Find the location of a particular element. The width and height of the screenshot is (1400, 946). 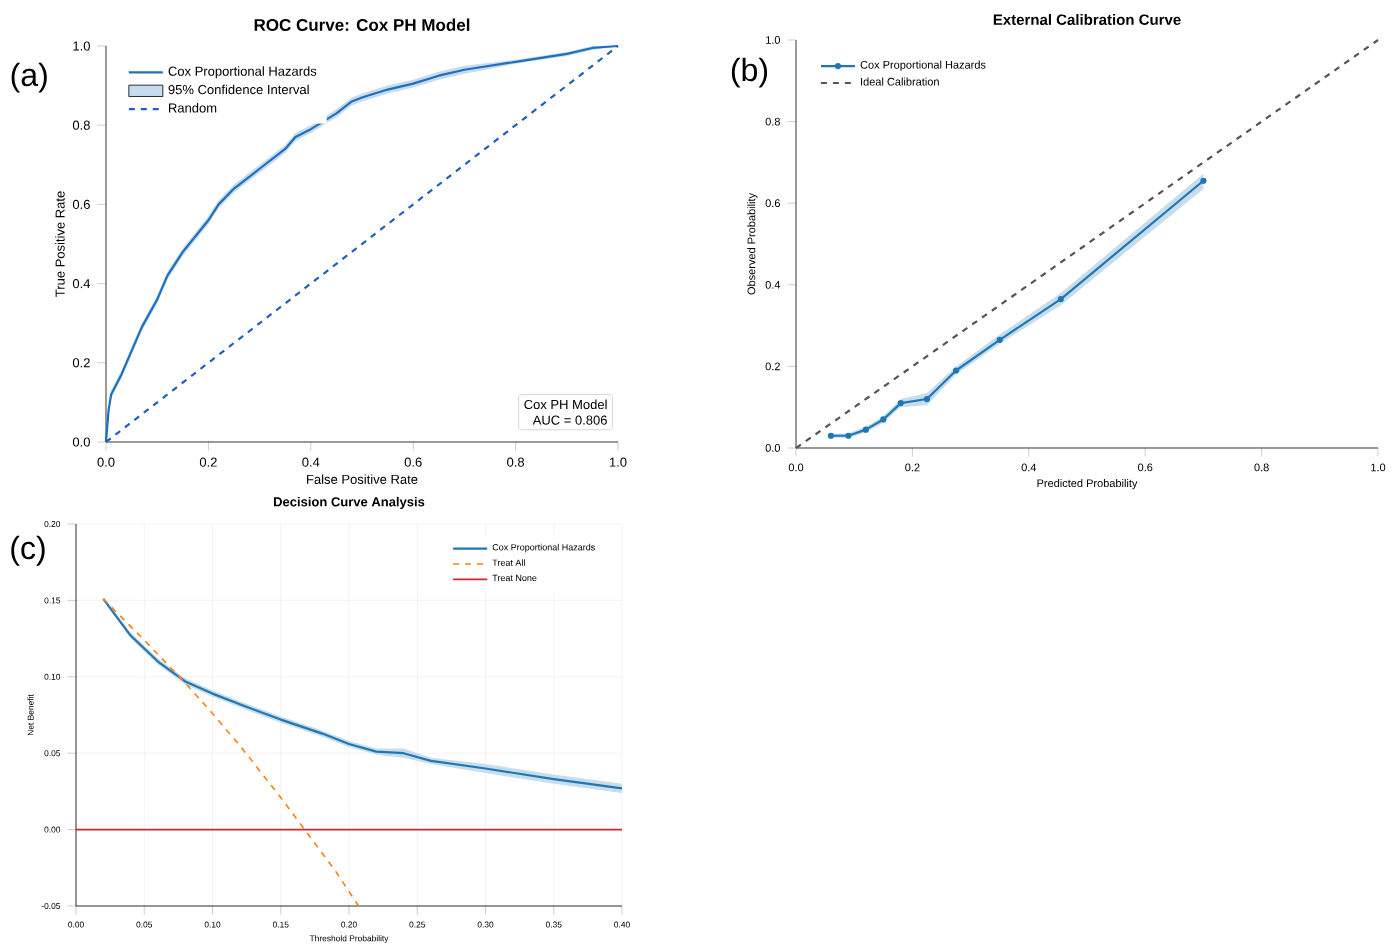

chart-title: ROC Curve: Cox PH Model is located at coordinates (362, 24).